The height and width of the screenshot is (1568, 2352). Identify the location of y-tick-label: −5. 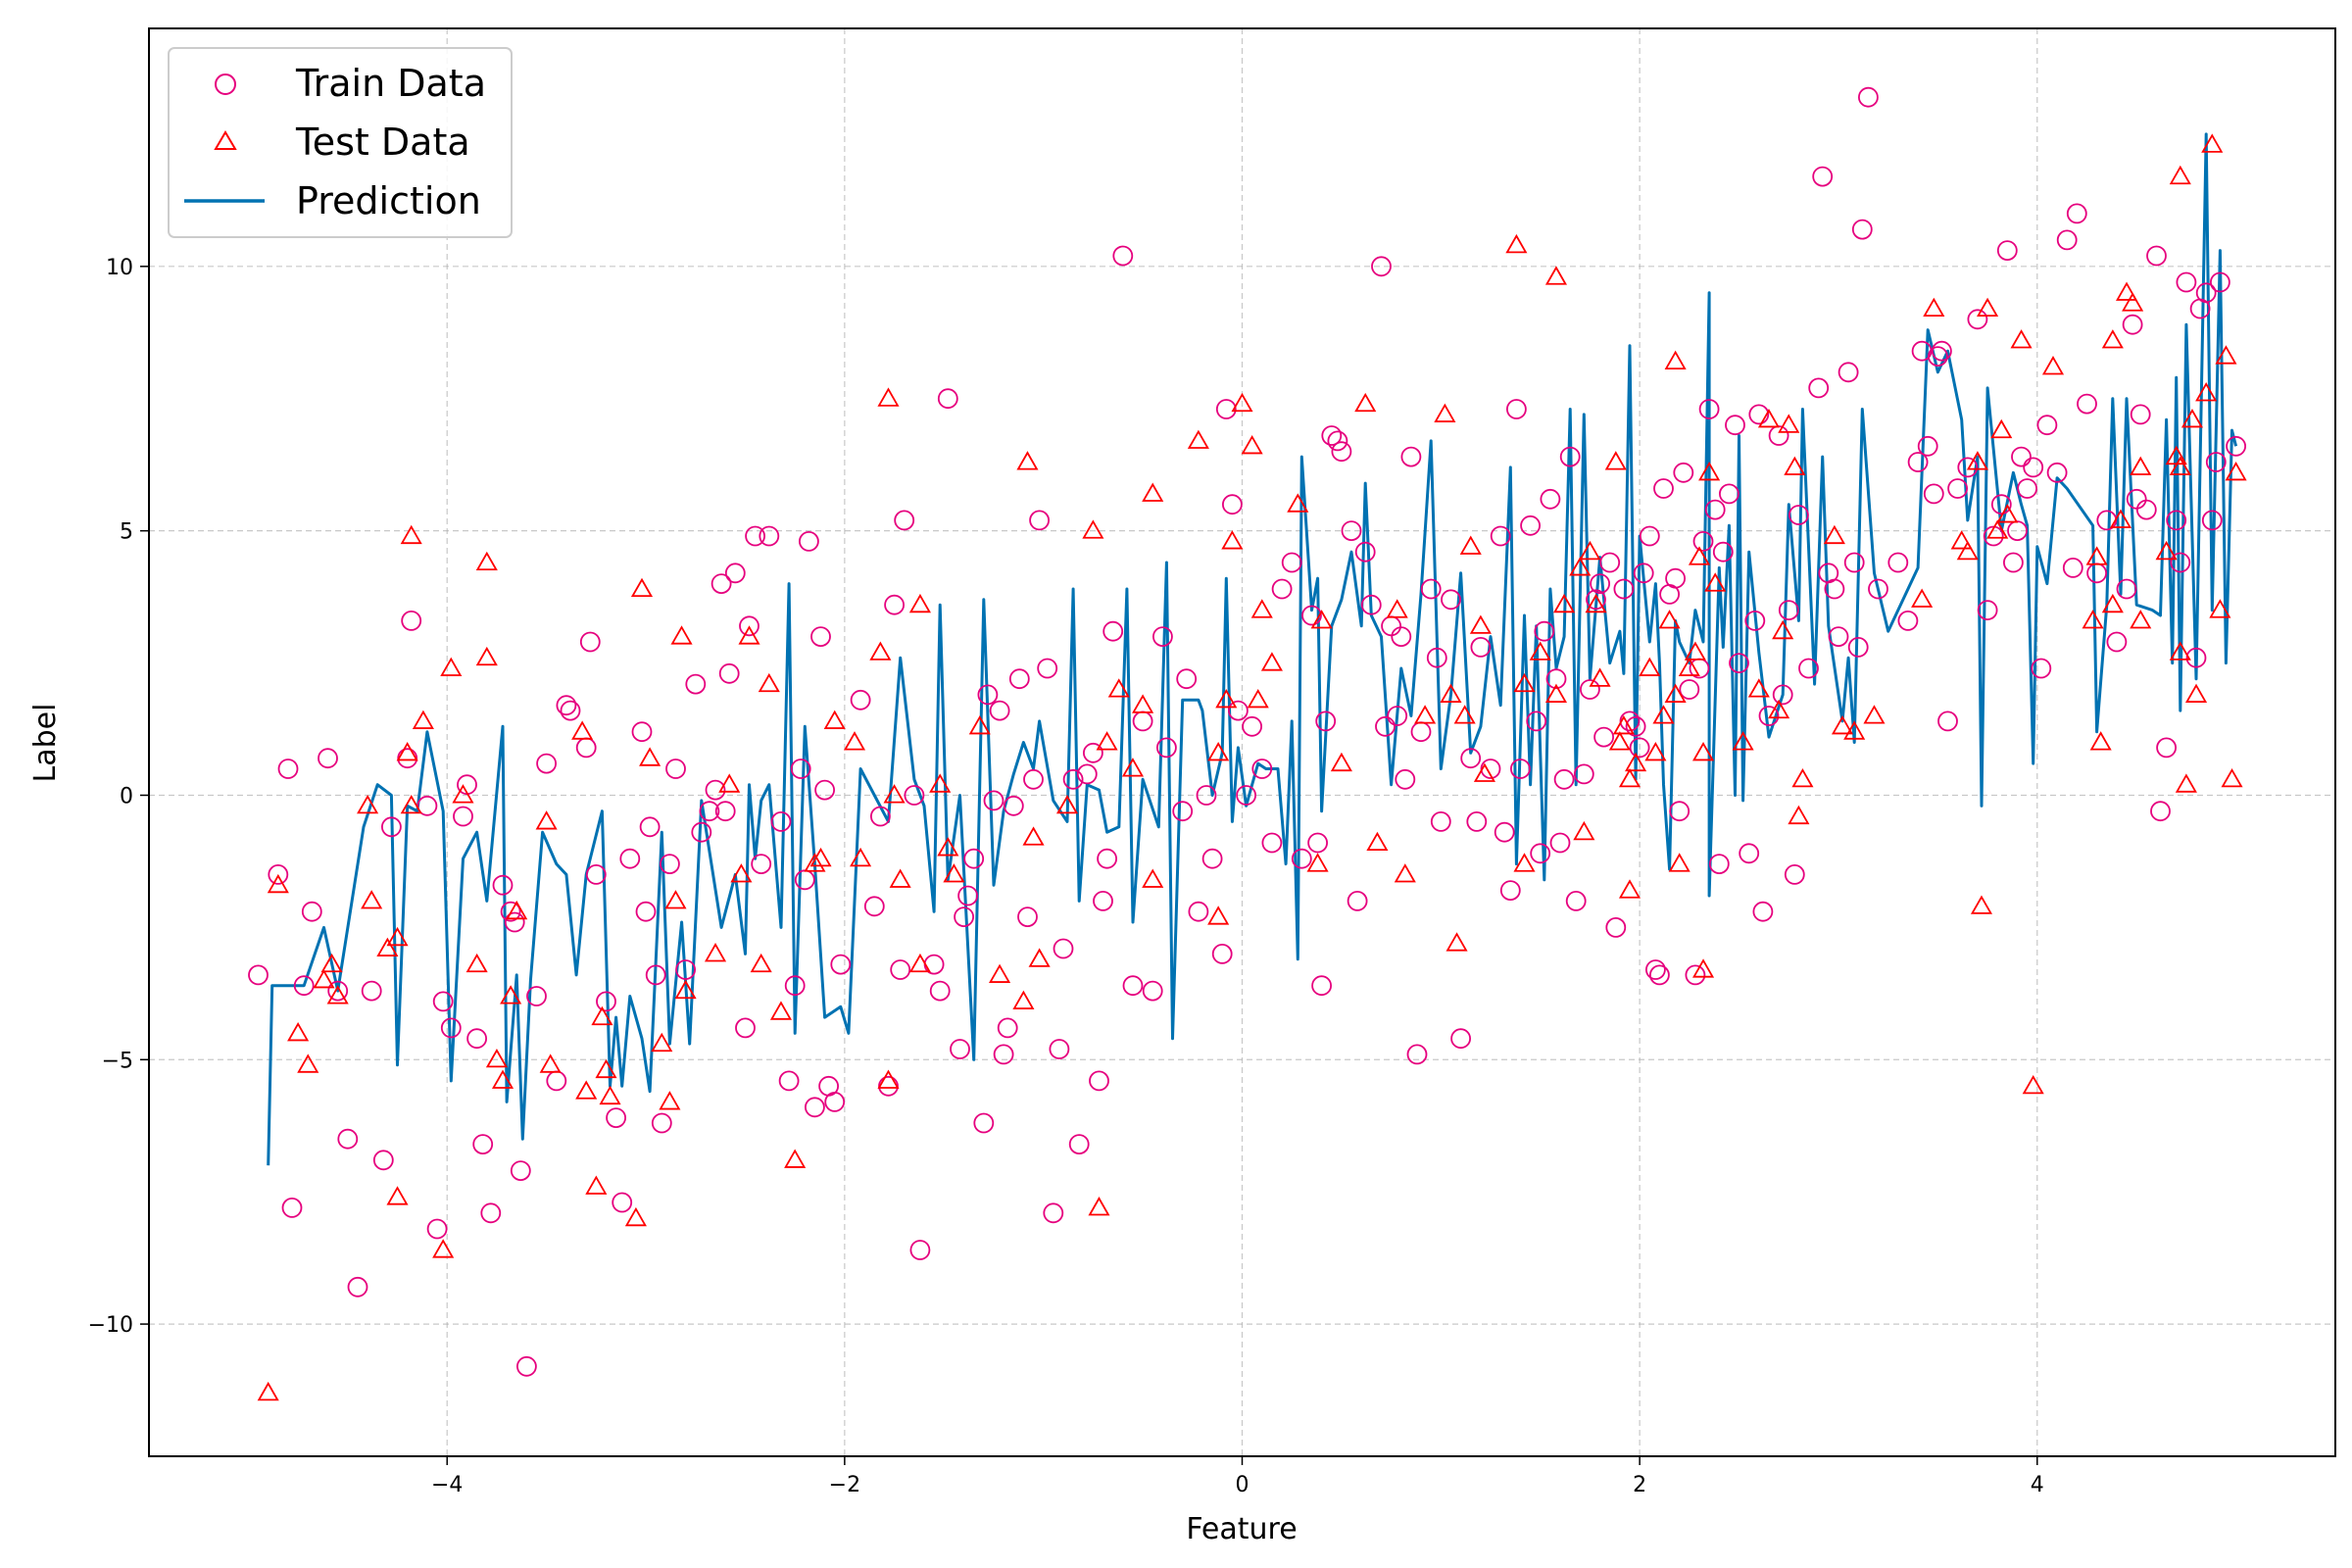
(117, 1061).